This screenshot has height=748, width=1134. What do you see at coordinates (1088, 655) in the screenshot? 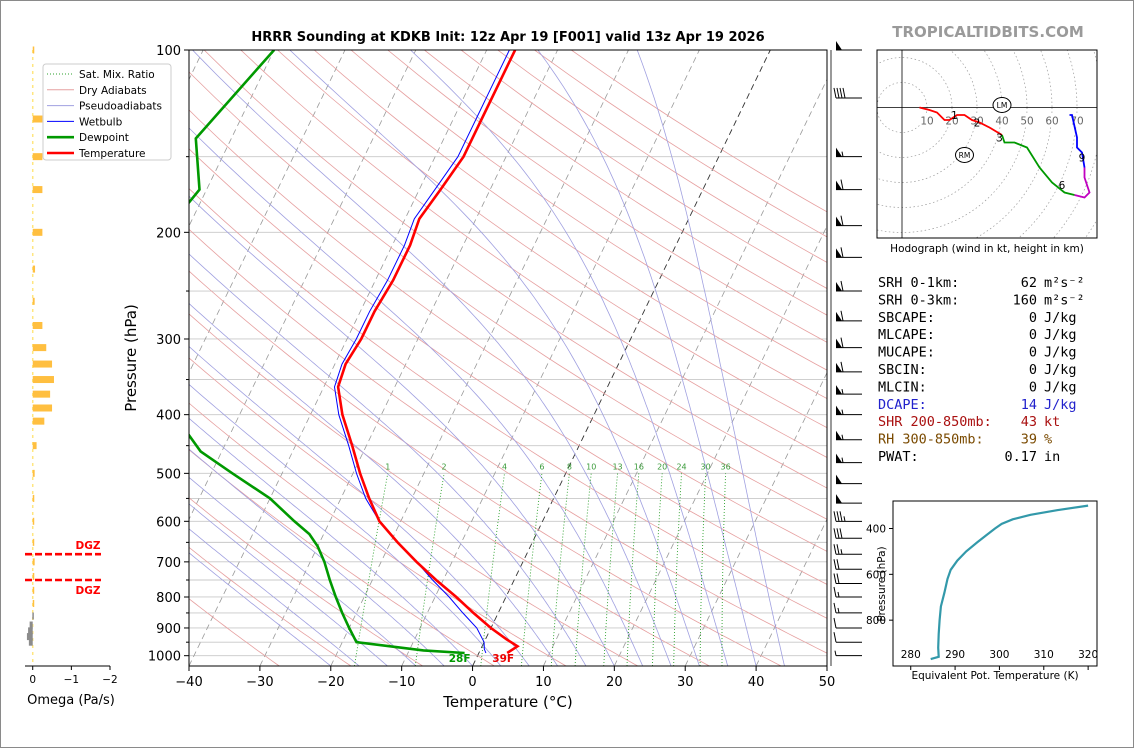
I see `theta-e-x-tick-label: 320` at bounding box center [1088, 655].